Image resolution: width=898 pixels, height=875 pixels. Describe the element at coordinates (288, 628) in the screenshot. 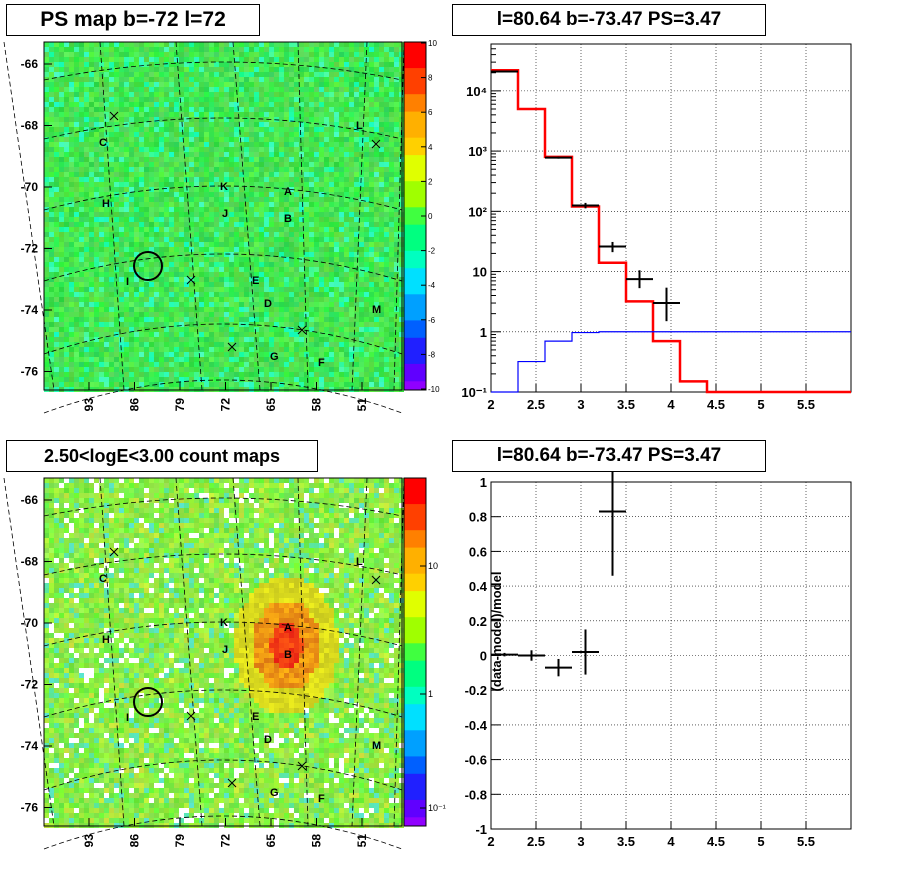

I see `map-label-a: A` at that location.